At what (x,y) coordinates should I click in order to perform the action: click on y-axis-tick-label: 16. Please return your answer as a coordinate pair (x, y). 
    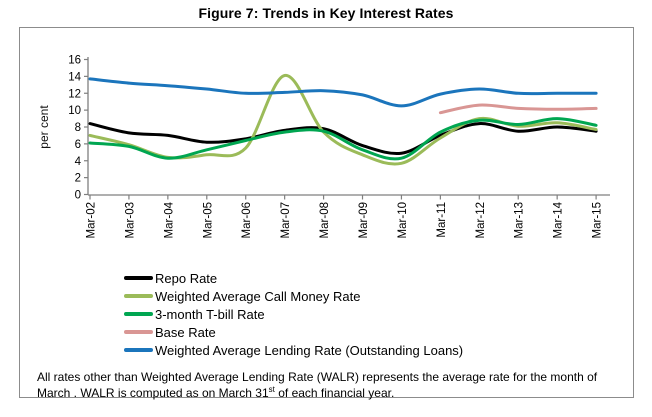
    Looking at the image, I should click on (74, 61).